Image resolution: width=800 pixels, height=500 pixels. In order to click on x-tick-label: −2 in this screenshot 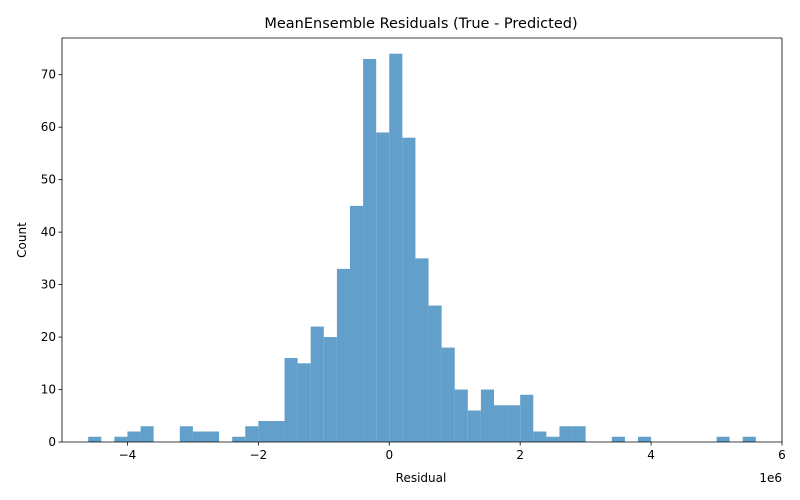, I will do `click(259, 455)`.